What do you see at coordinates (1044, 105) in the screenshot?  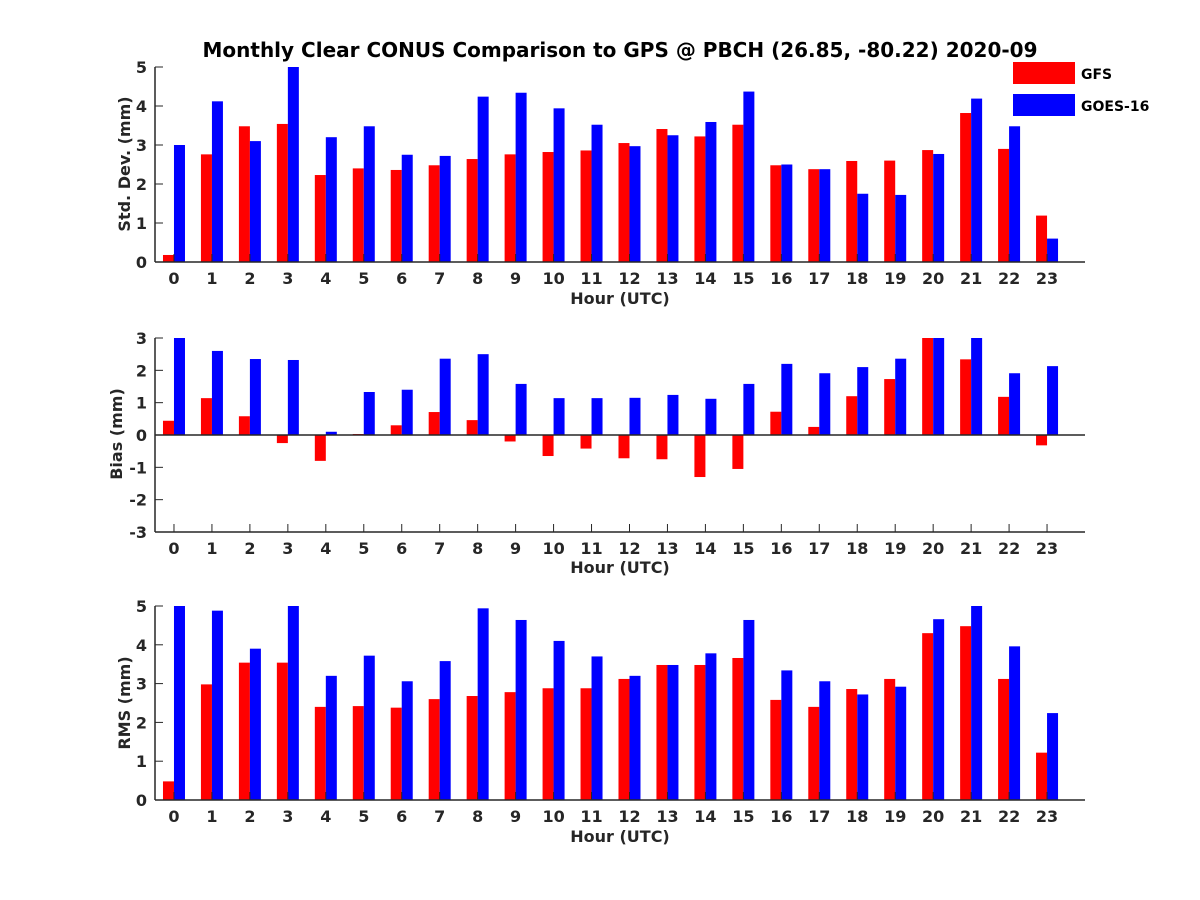 I see `legend-swatch-goes16` at bounding box center [1044, 105].